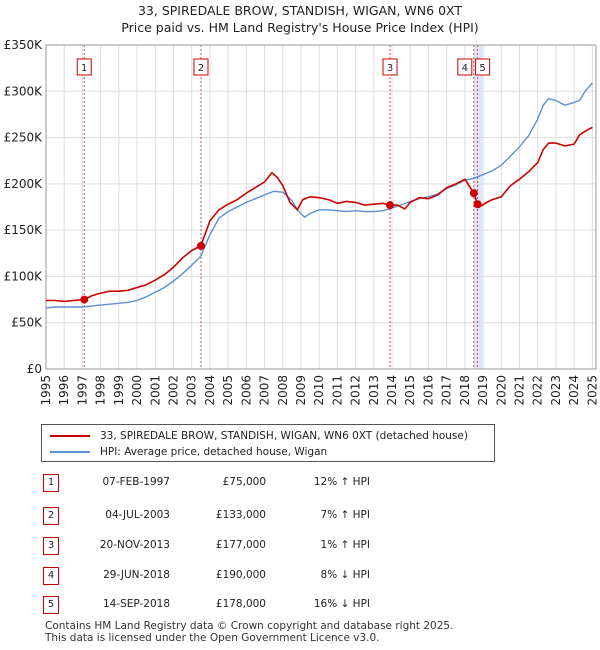 Image resolution: width=600 pixels, height=650 pixels. I want to click on sale-price: £178,000, so click(240, 604).